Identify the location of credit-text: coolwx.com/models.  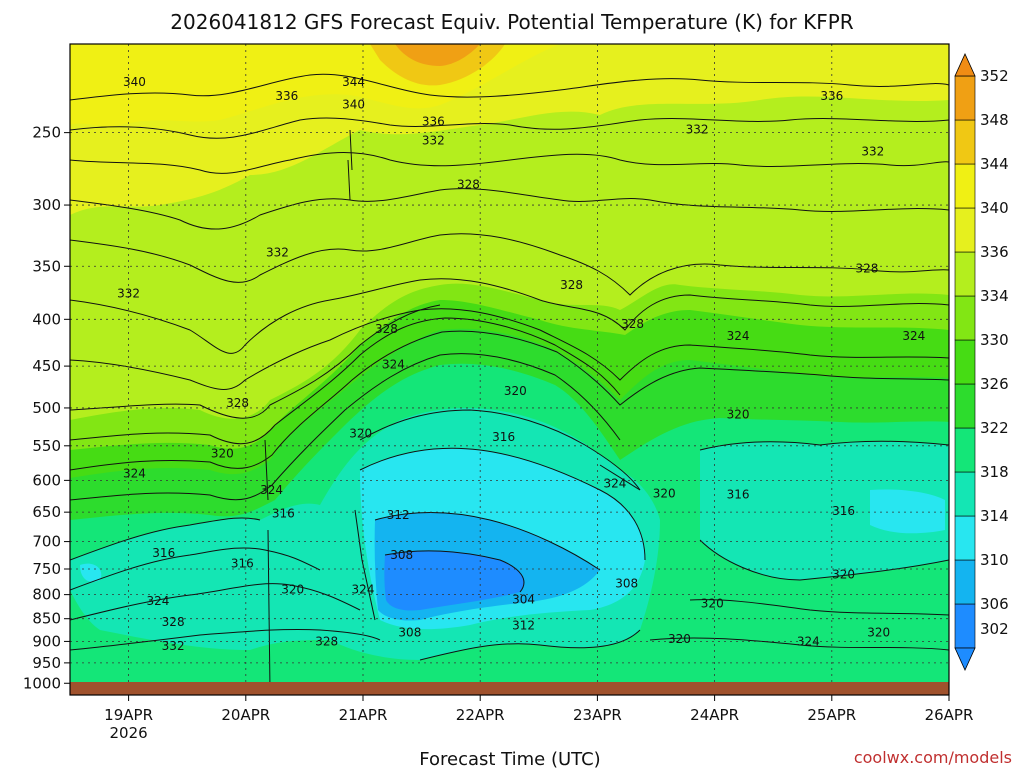
(933, 757).